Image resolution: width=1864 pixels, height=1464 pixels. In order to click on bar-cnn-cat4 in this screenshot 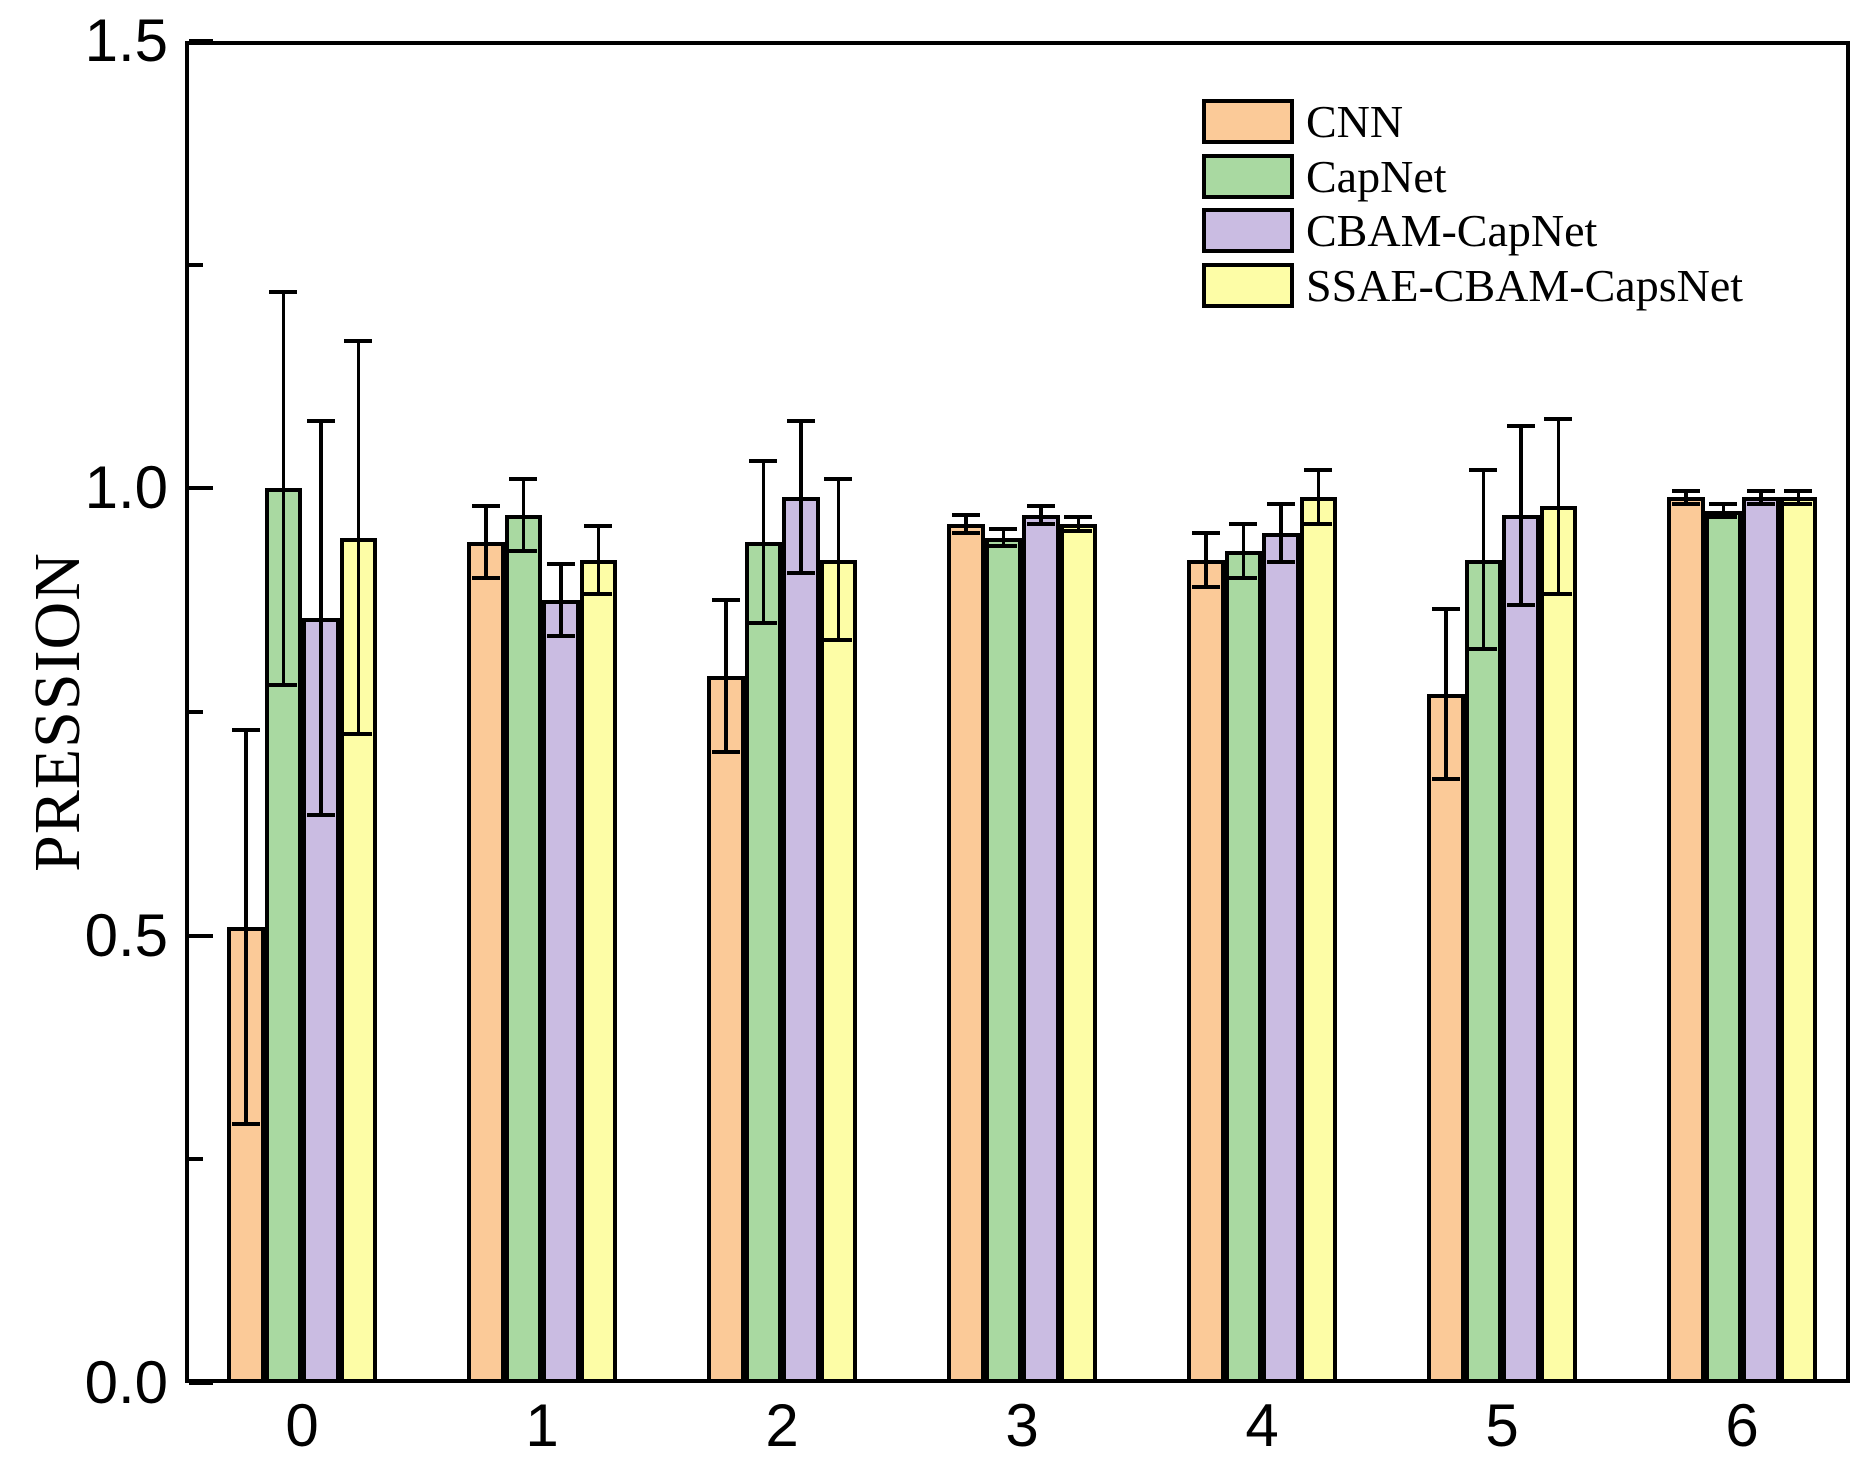, I will do `click(1206, 971)`.